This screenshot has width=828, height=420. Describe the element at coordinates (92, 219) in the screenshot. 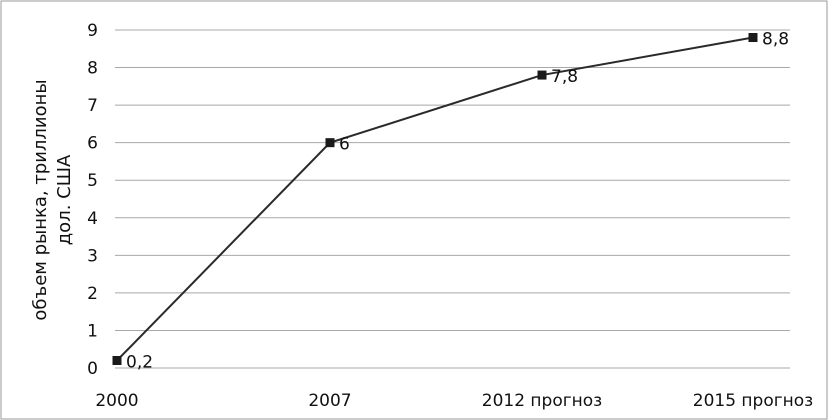

I see `y-tick-label: 4` at that location.